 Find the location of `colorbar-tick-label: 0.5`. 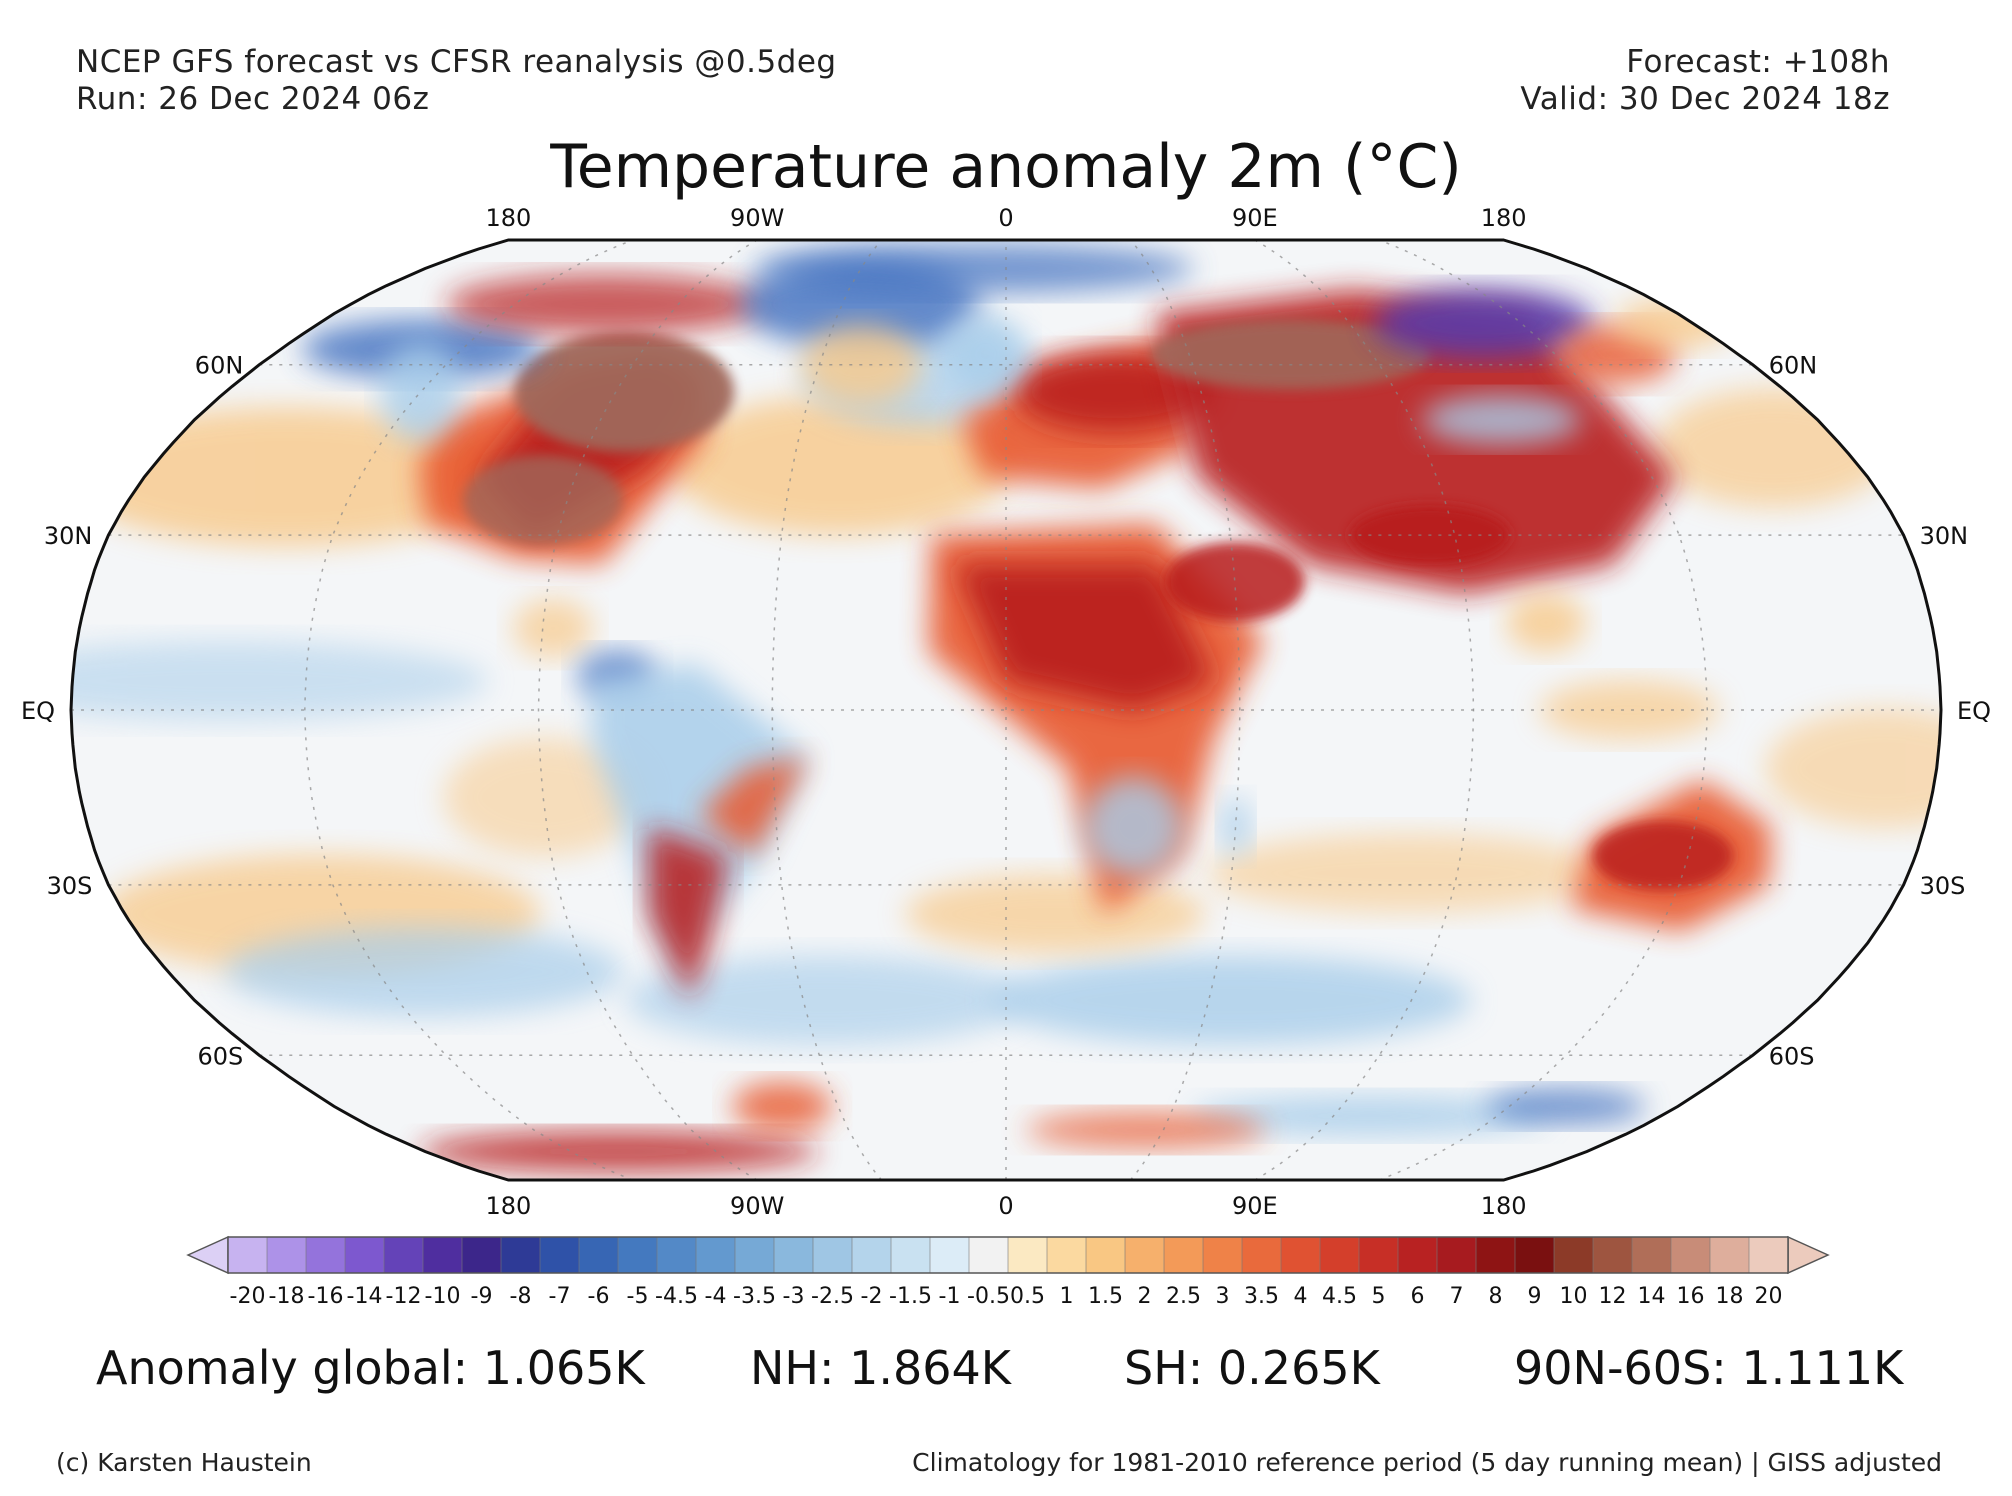

colorbar-tick-label: 0.5 is located at coordinates (1027, 1296).